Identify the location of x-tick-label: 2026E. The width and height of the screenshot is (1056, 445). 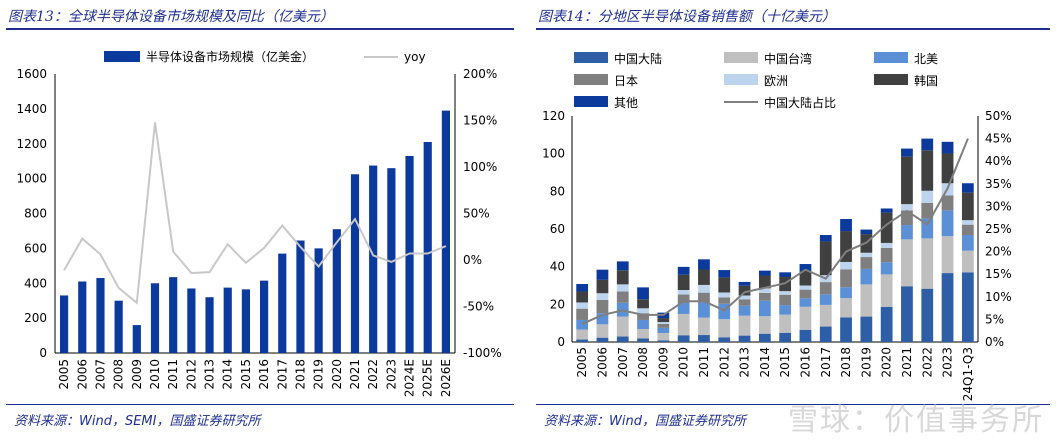
(446, 378).